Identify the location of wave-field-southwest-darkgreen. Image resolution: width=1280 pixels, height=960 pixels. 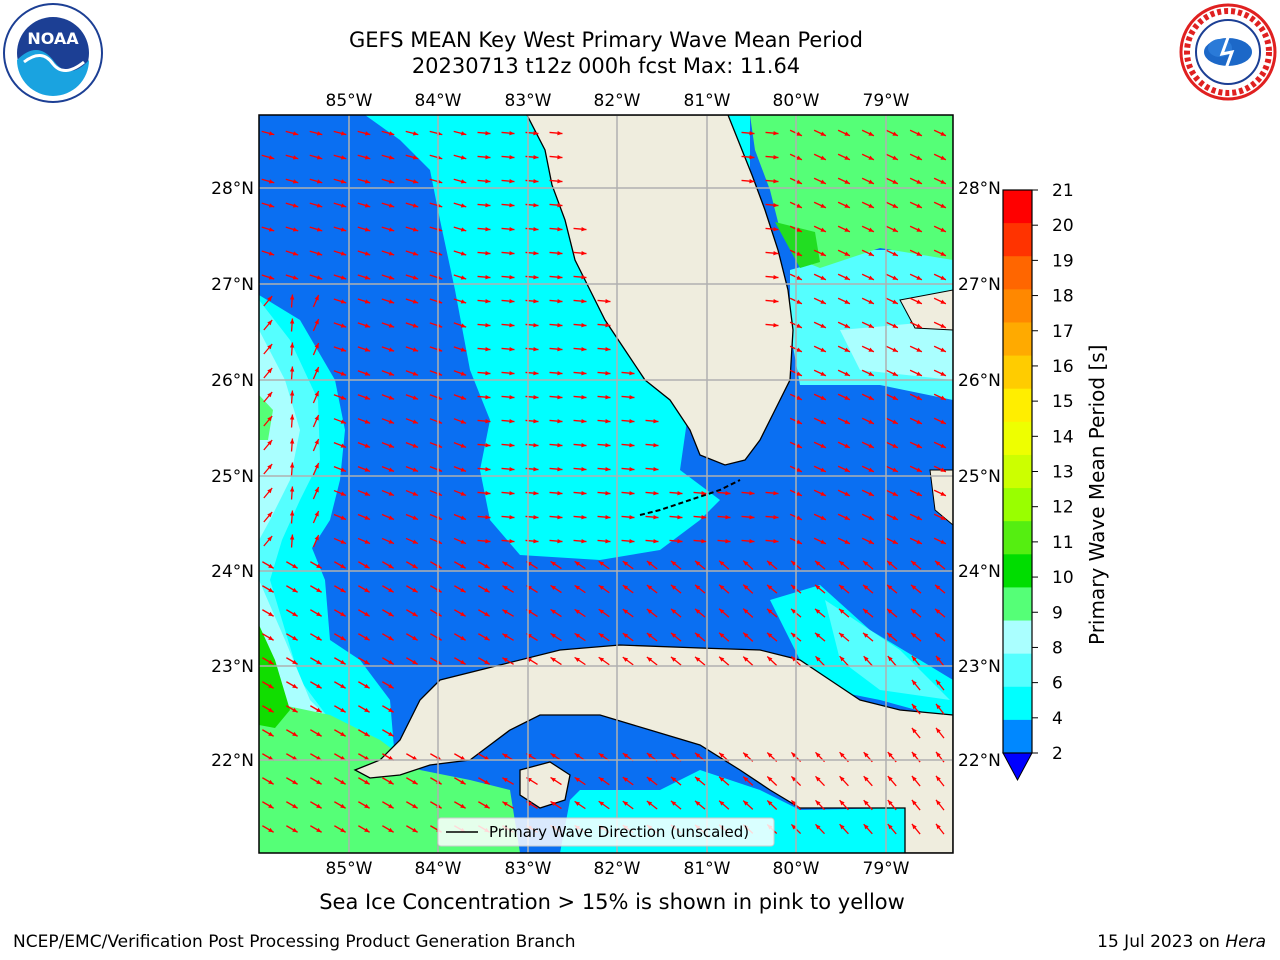
(274, 676).